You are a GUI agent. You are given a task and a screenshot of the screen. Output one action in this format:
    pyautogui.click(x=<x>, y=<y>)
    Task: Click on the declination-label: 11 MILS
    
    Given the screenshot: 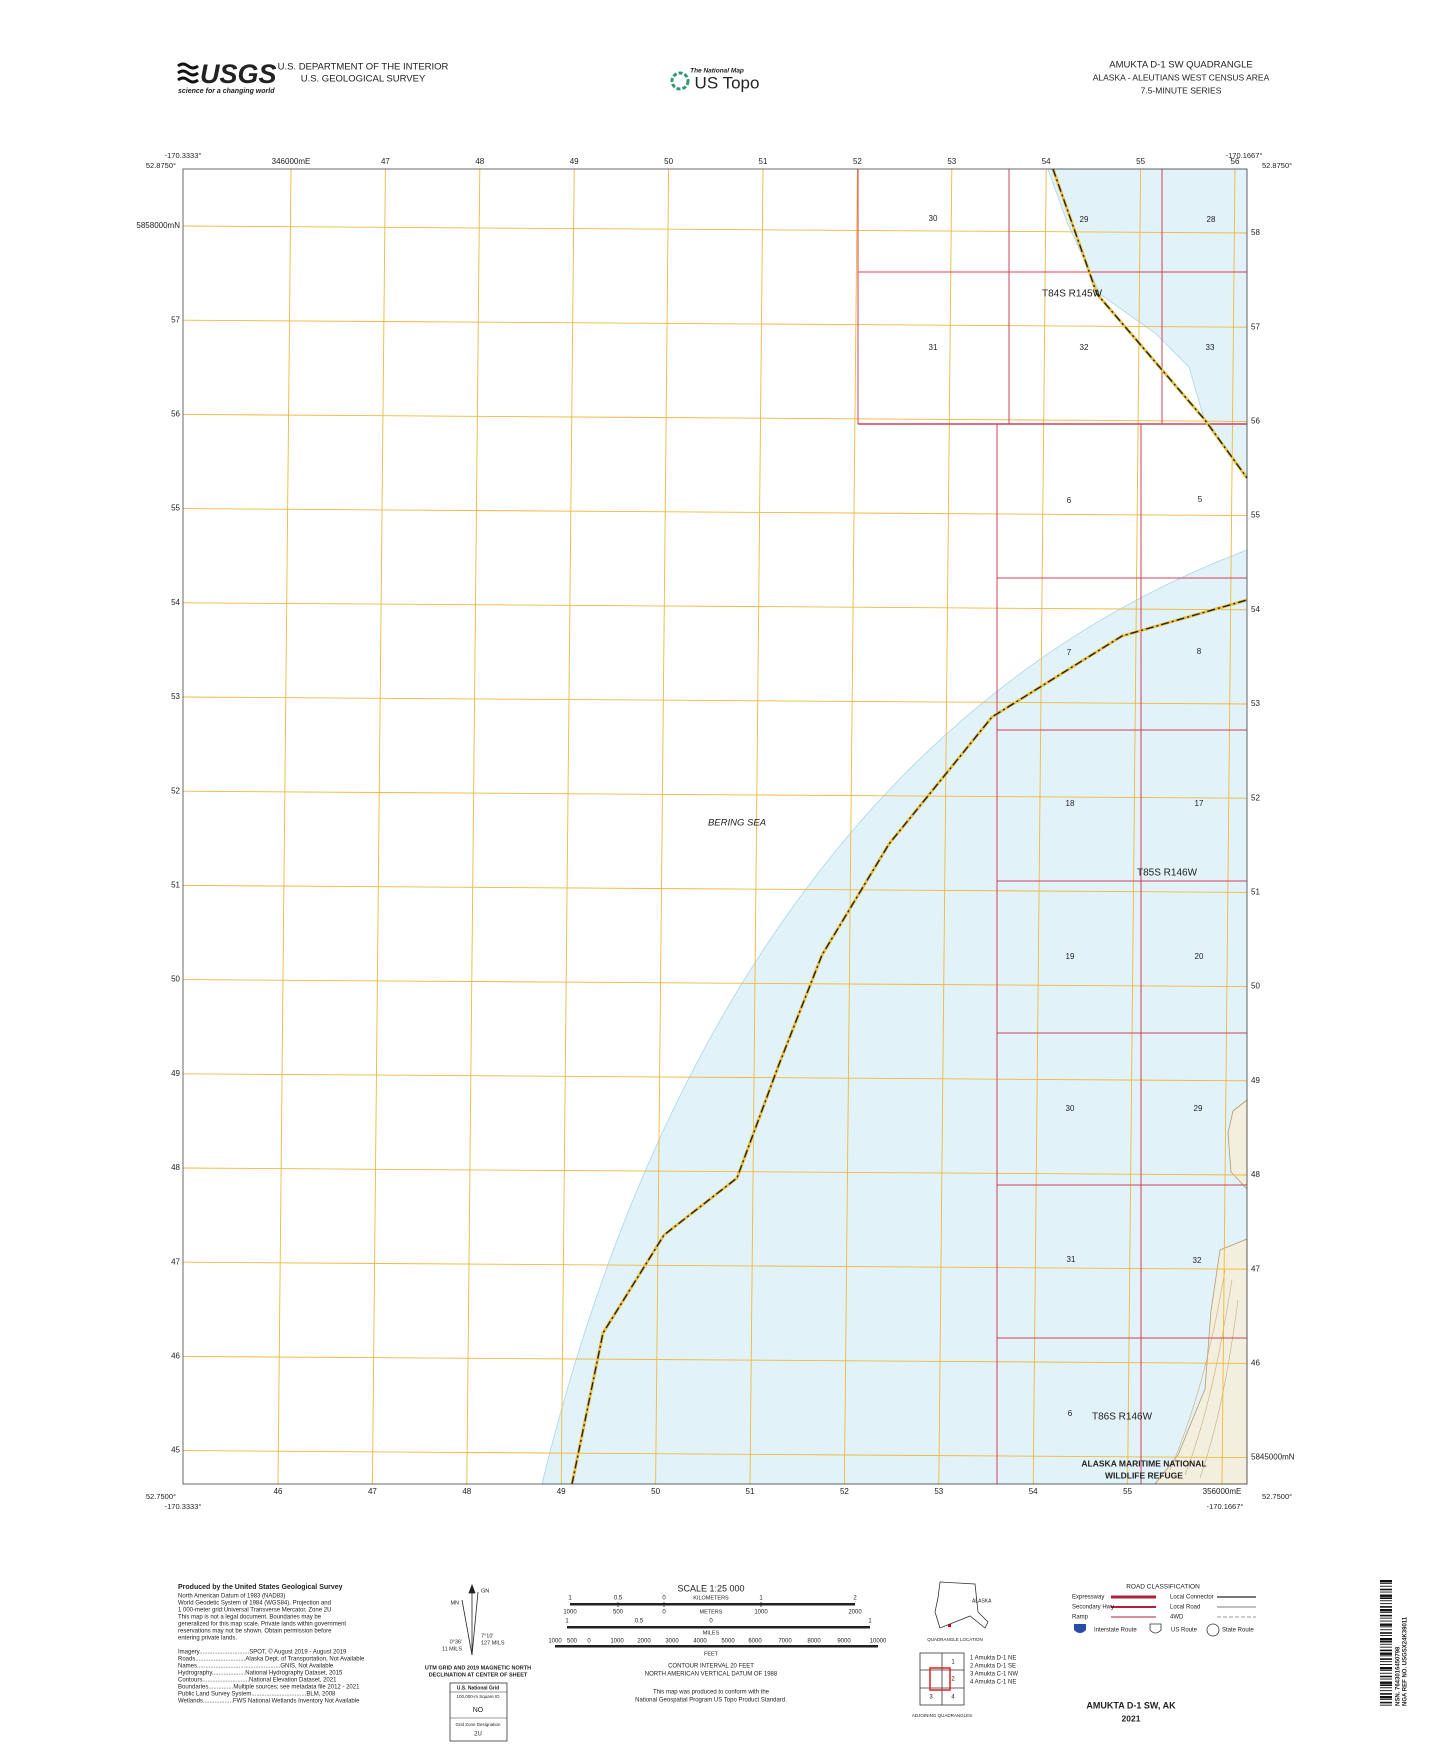 What is the action you would take?
    pyautogui.click(x=452, y=1649)
    